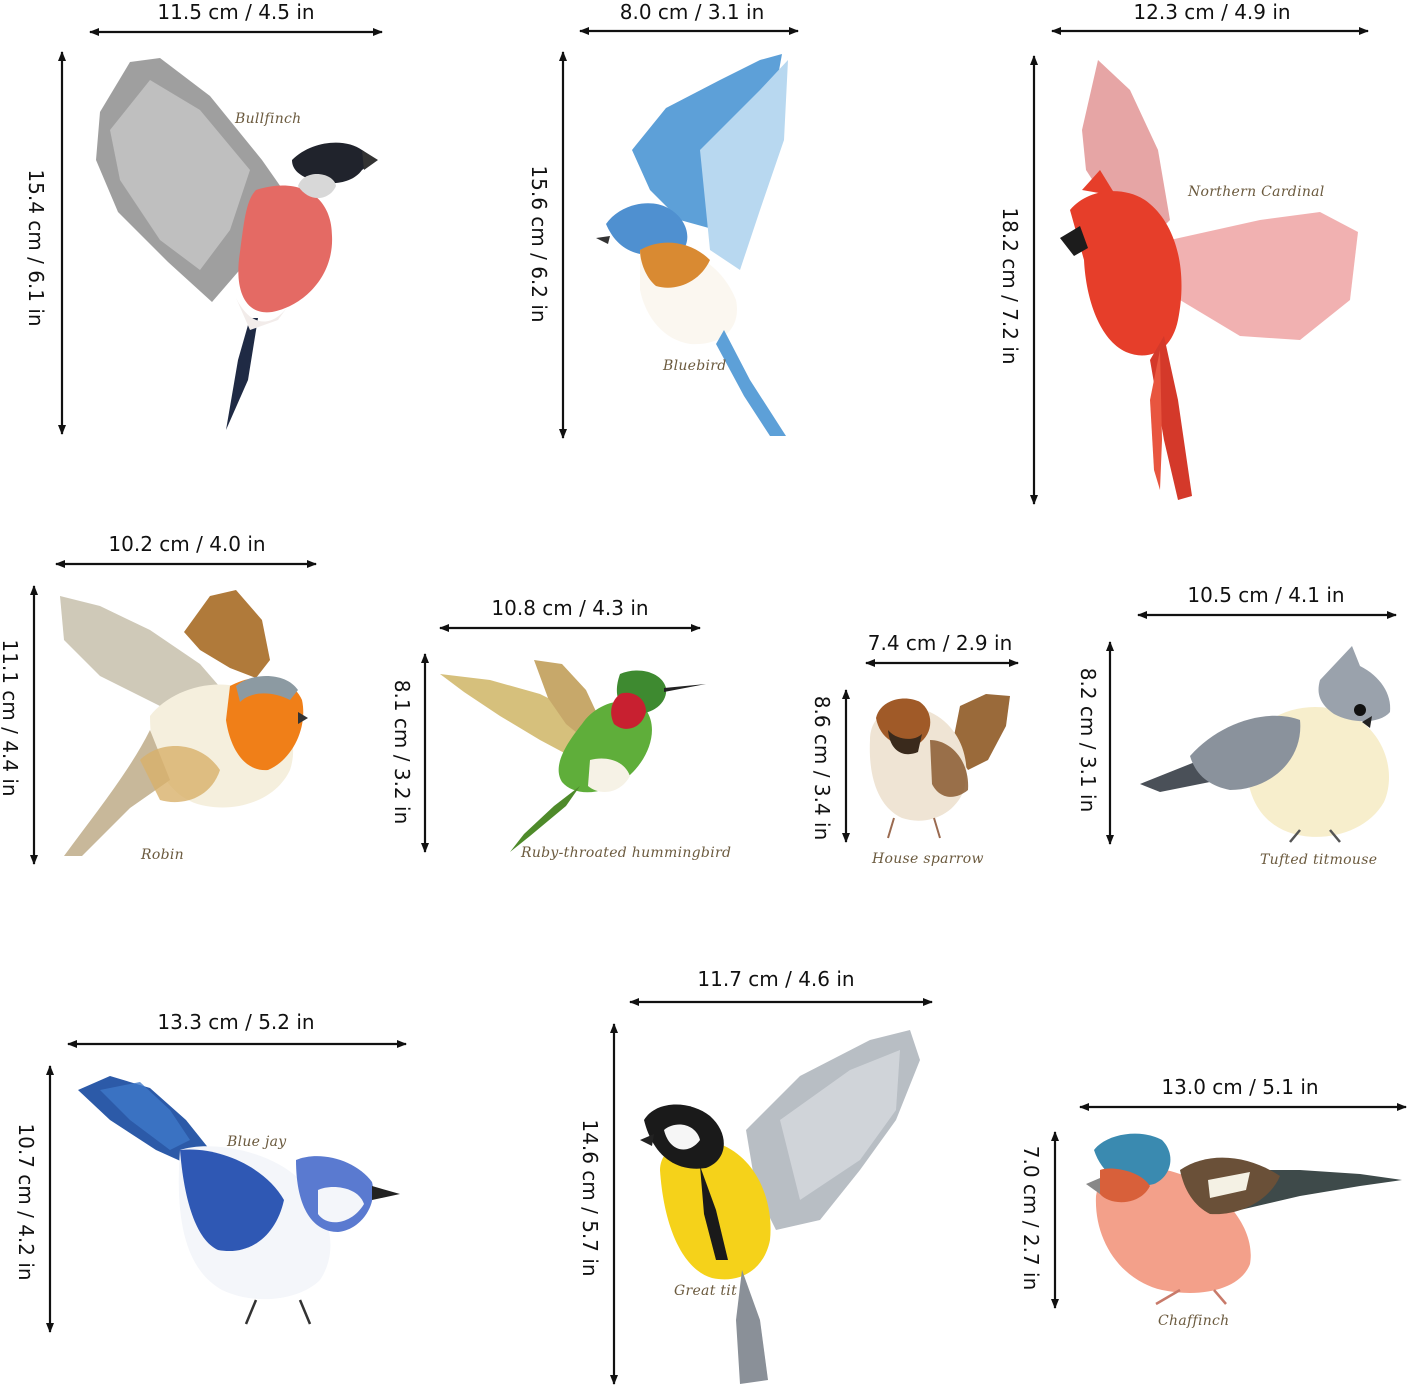  I want to click on height-label-chaffinch: 7.0 cm / 2.7 in, so click(1031, 1218).